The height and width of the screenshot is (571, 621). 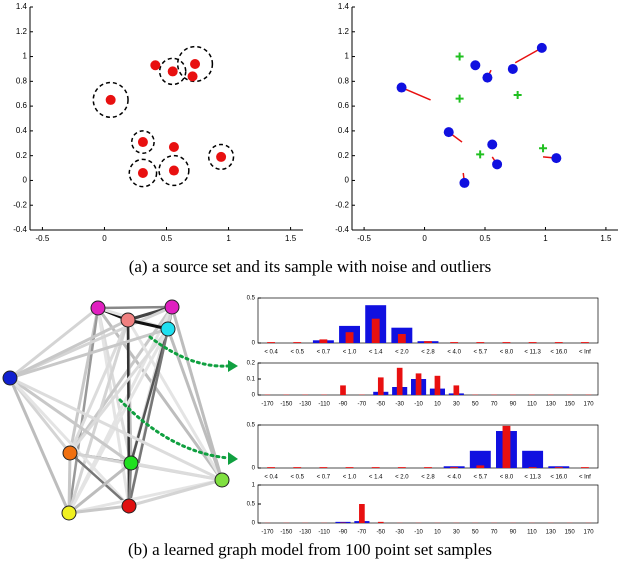 I want to click on x-tick-label: < 1.4, so click(x=376, y=478).